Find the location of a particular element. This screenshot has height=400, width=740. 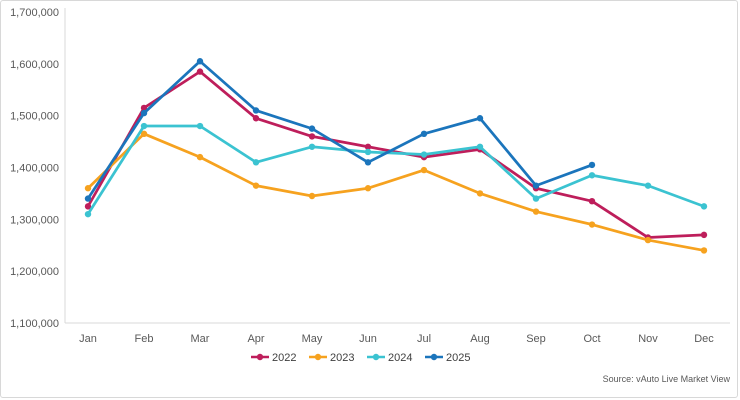

y-tick-label: 1,500,000 is located at coordinates (34, 117).